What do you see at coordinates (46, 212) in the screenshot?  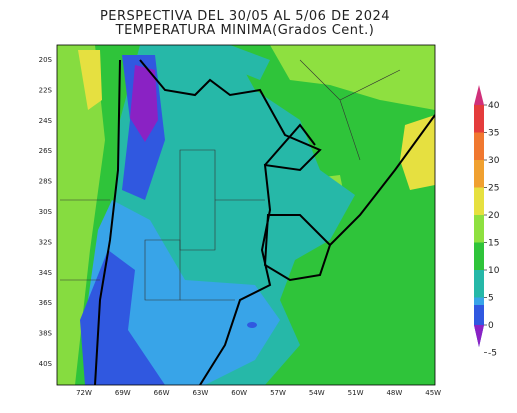 I see `lat-label: 30S` at bounding box center [46, 212].